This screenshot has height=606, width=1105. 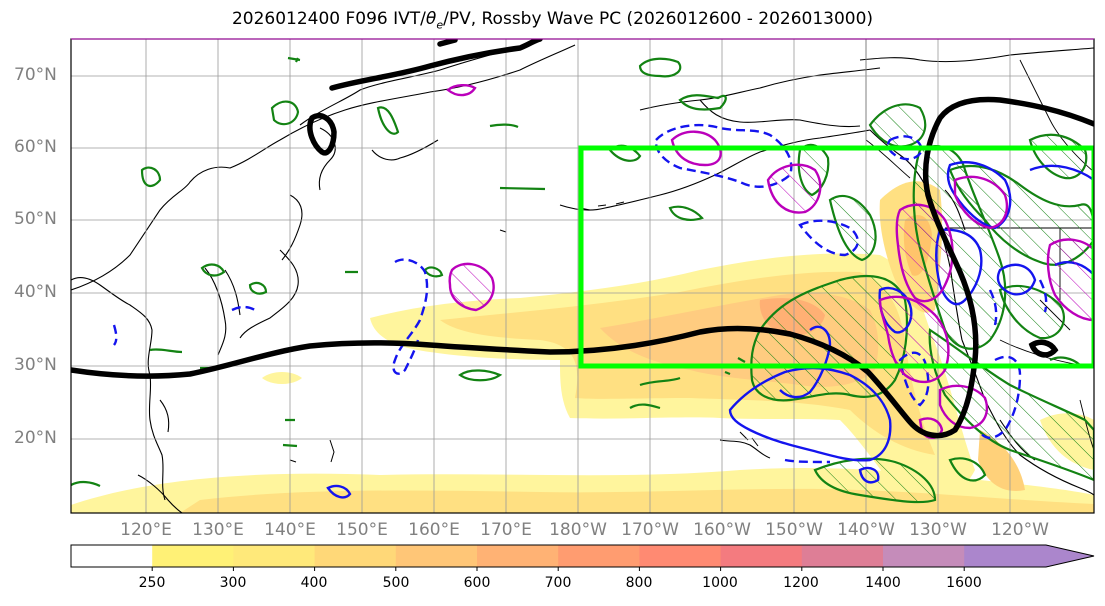 I want to click on lat-label: 30°N, so click(x=35, y=365).